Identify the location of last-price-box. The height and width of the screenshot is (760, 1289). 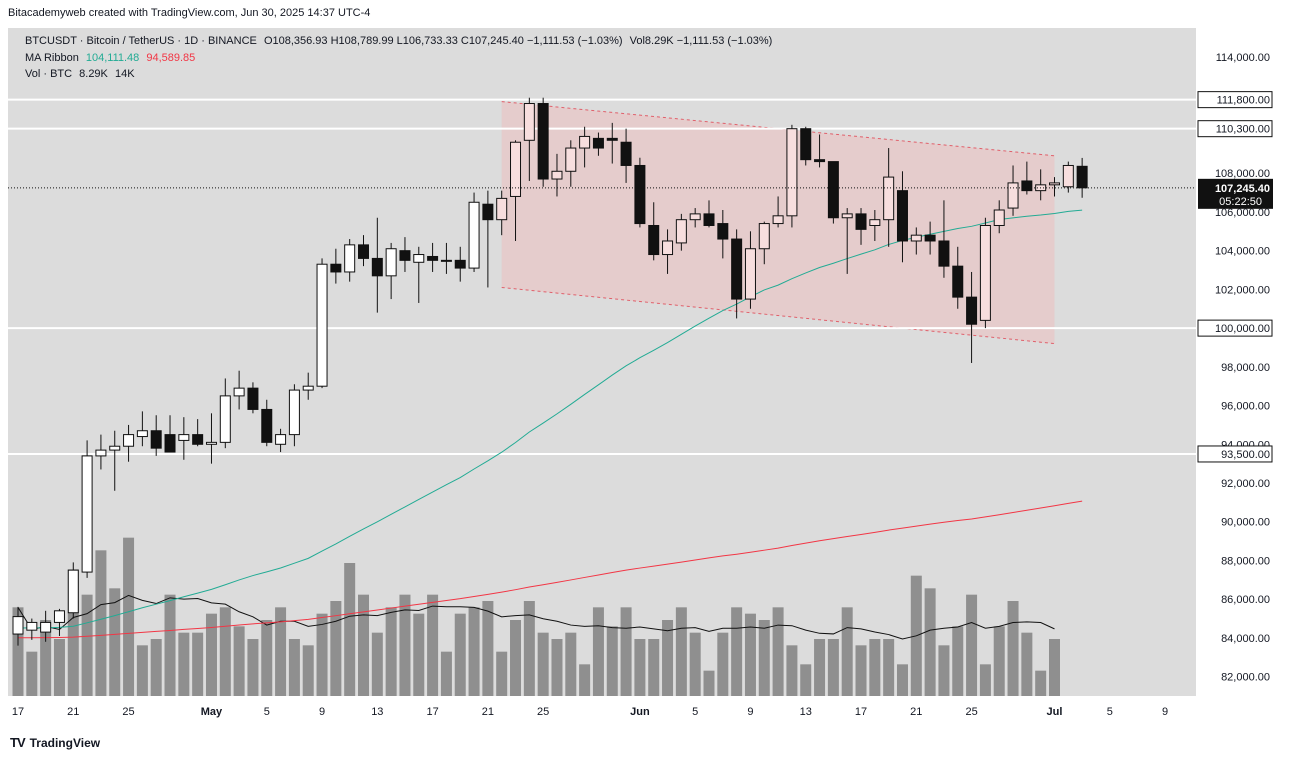
(1235, 193).